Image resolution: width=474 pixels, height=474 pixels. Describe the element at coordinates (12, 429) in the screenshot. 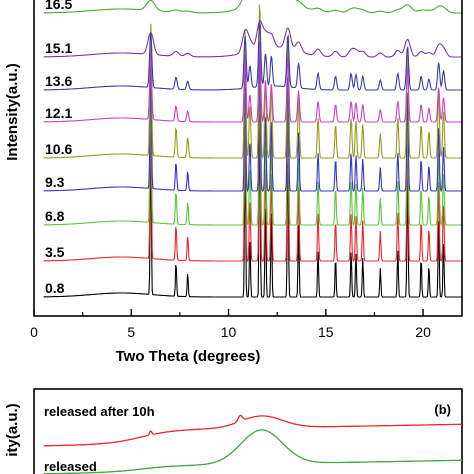

I see `y-axis-title-b: ity(a.u.)` at that location.